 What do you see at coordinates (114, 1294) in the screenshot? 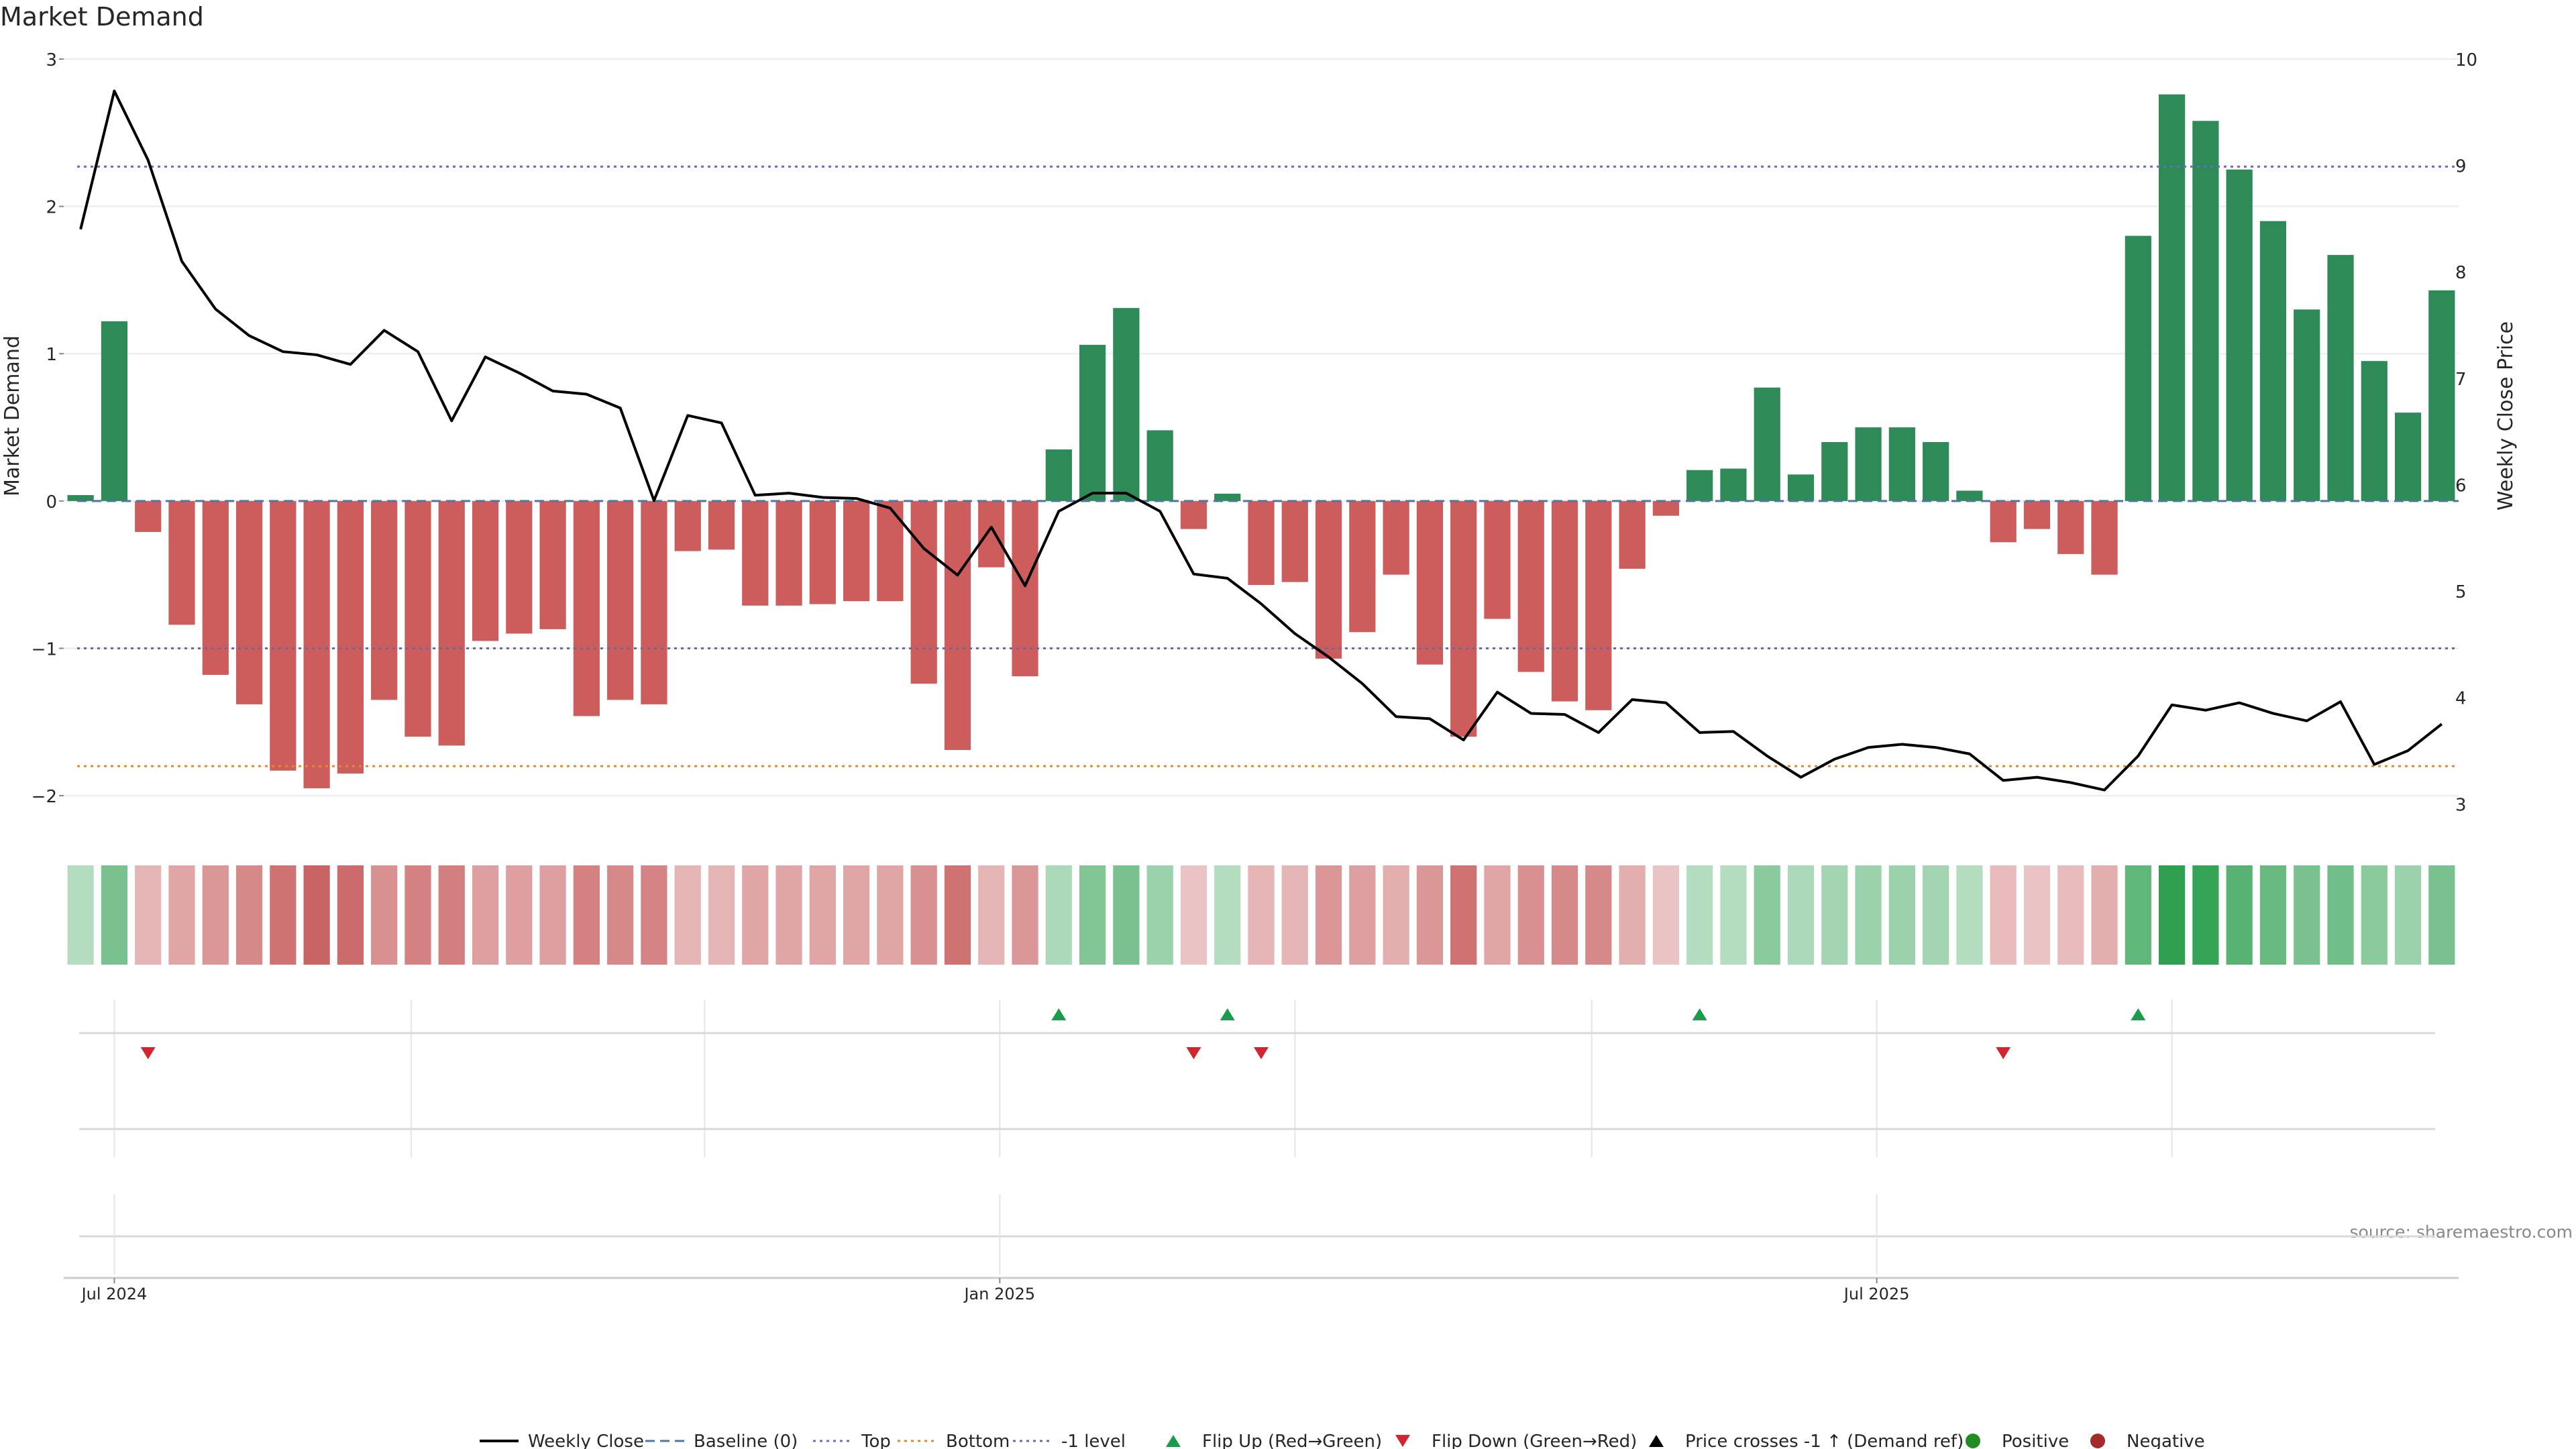
I see `x-tick-label: Jul 2024` at bounding box center [114, 1294].